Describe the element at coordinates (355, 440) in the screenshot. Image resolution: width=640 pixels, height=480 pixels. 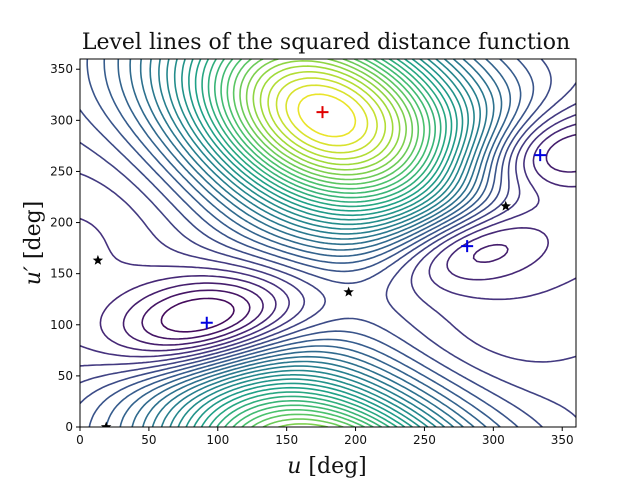
I see `x-tick-label: 200` at that location.